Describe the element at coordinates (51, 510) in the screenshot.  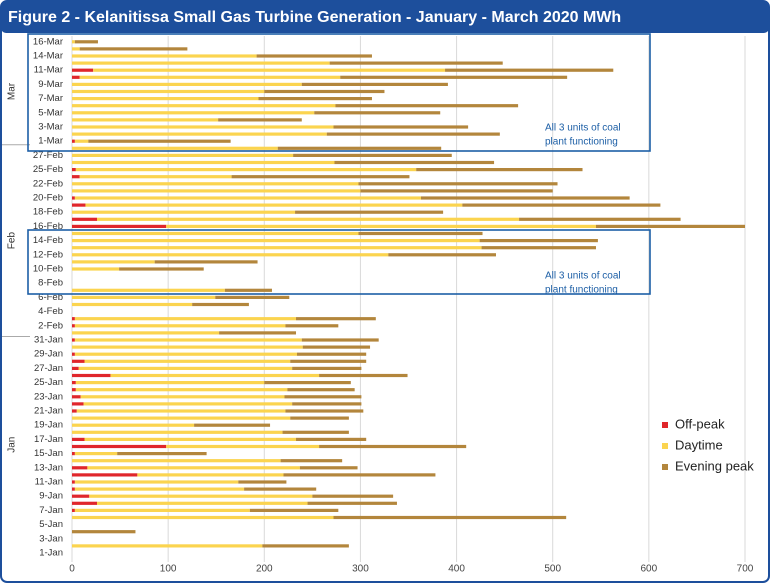
I see `y-tick-label: 7-Jan` at that location.